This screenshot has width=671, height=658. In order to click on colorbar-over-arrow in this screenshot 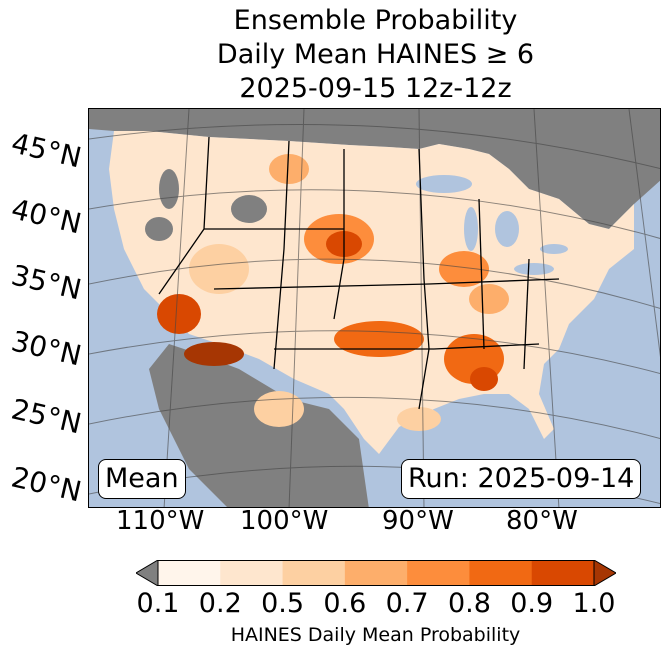, I will do `click(604, 573)`.